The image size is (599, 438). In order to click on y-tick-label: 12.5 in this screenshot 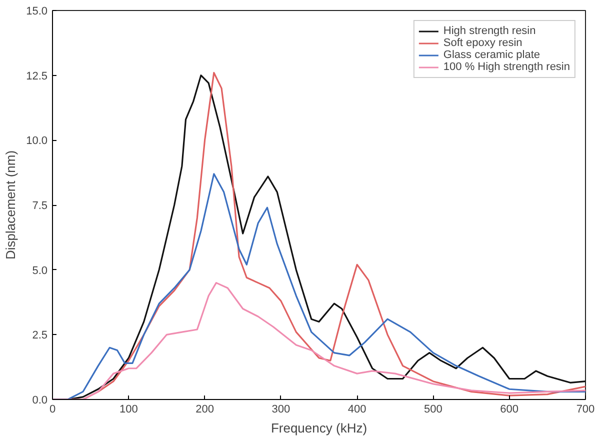, I will do `click(37, 76)`.